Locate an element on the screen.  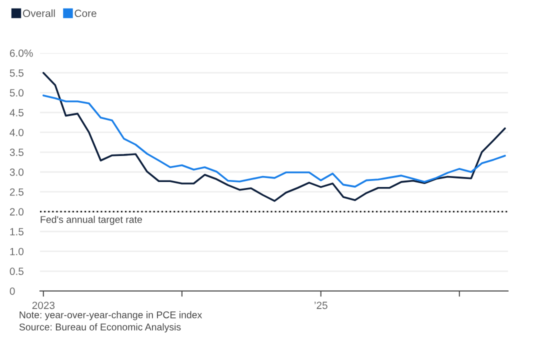
text: Note: year-over-year-change in PCE index is located at coordinates (111, 315).